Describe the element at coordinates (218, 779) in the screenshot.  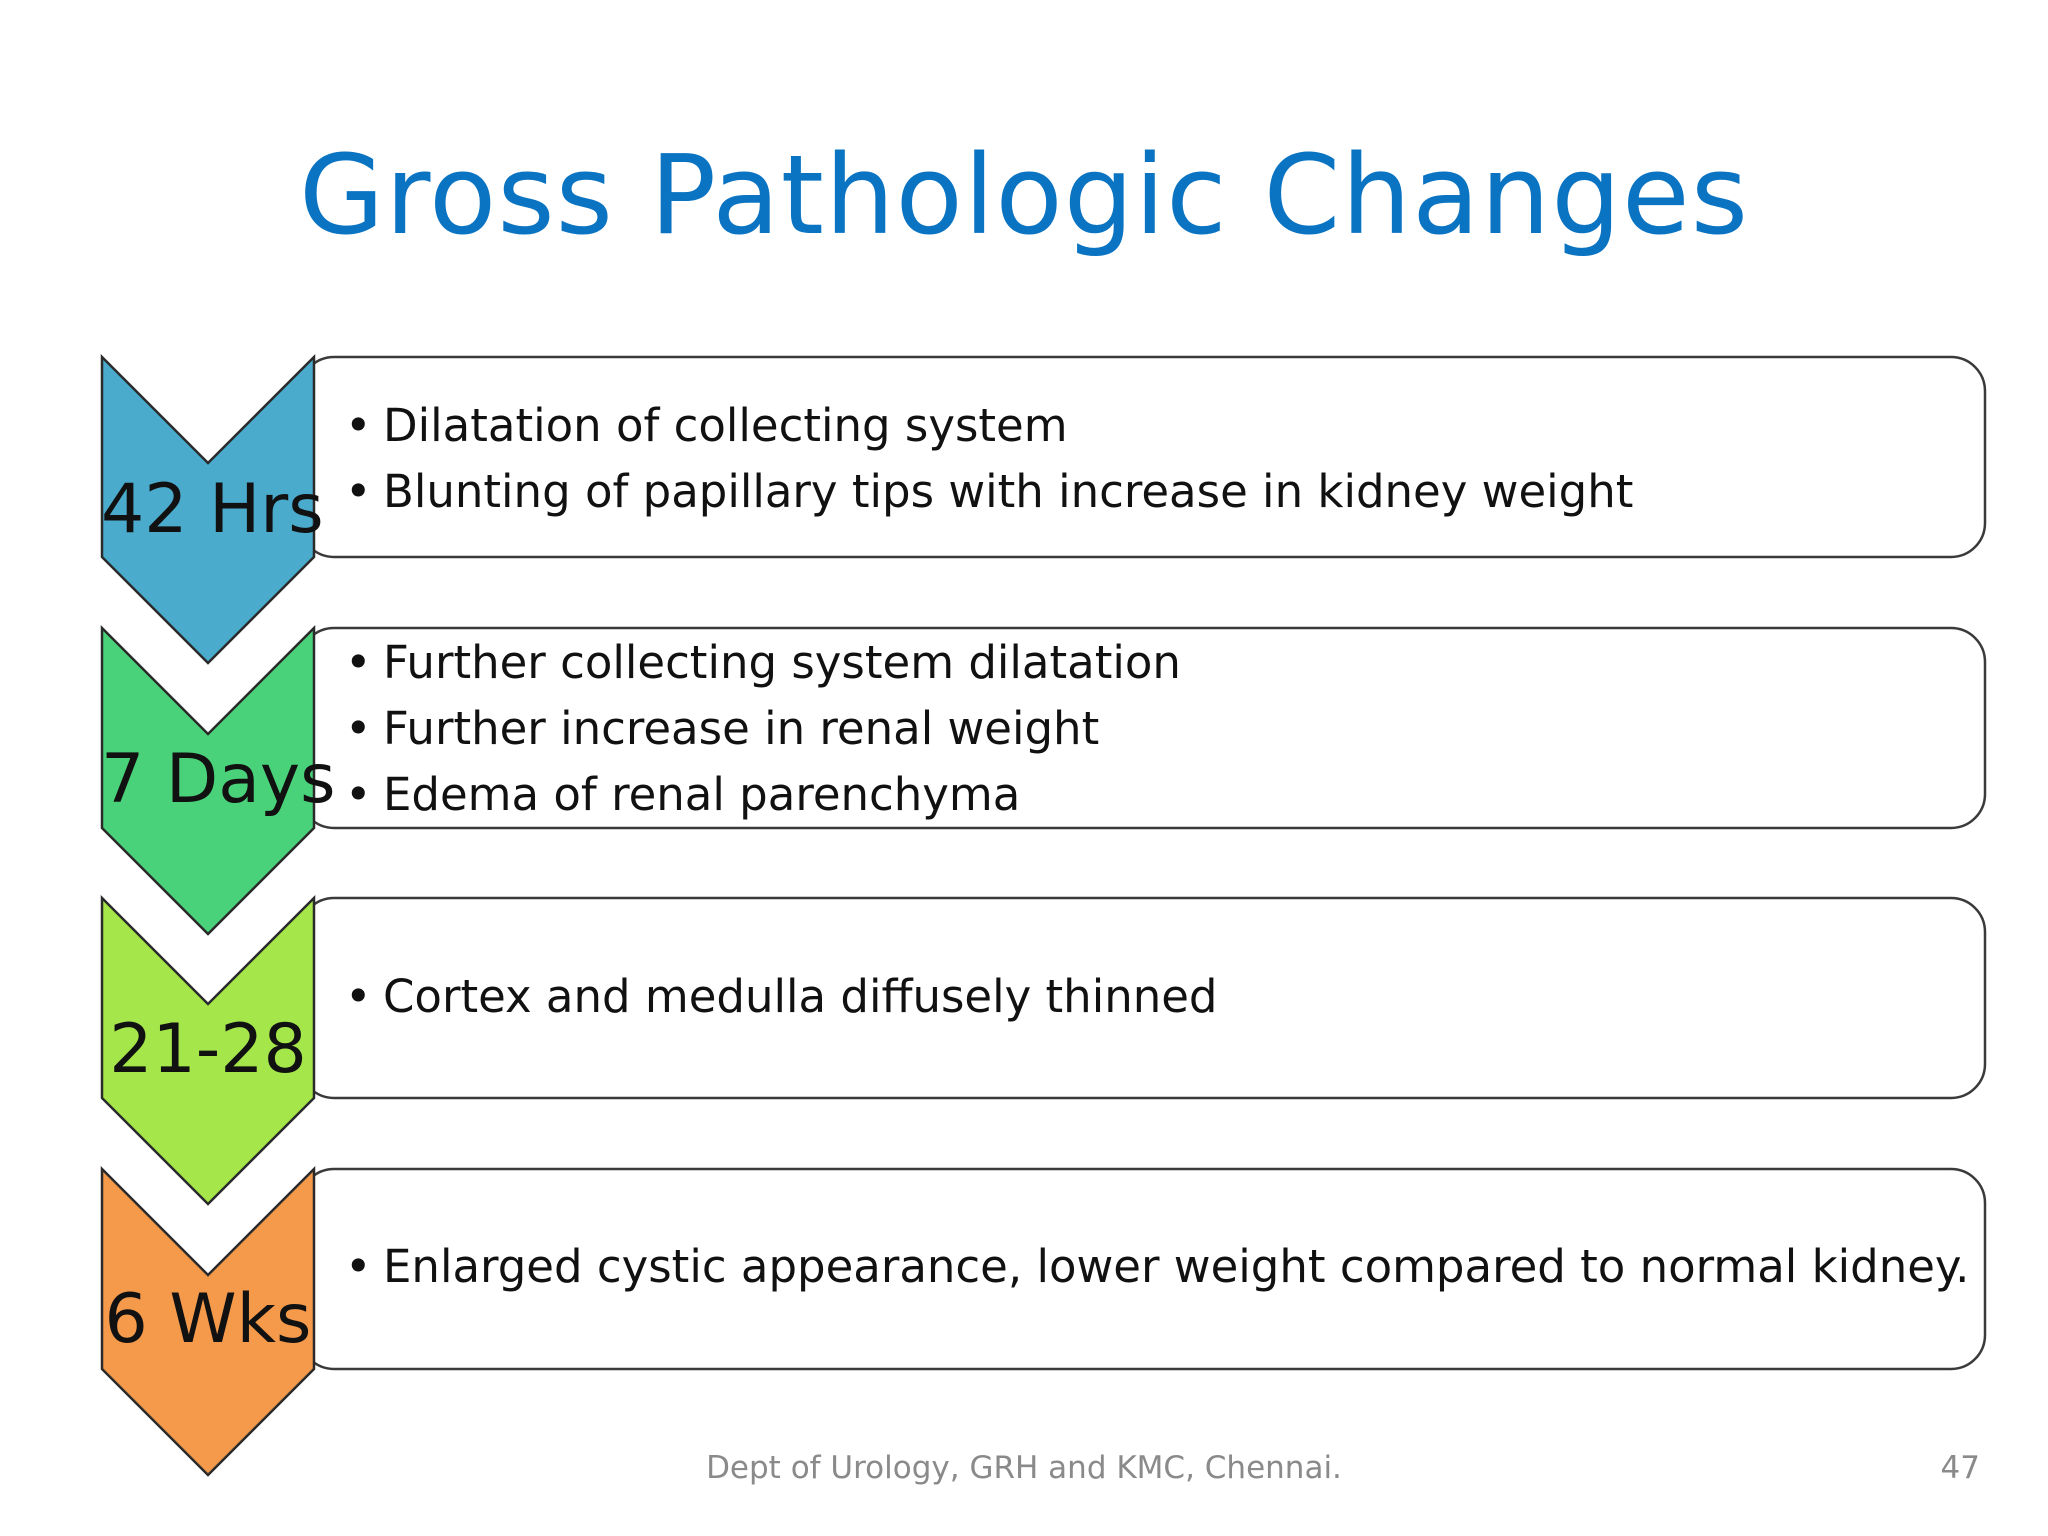
I see `stage-label-2: 7 Days` at that location.